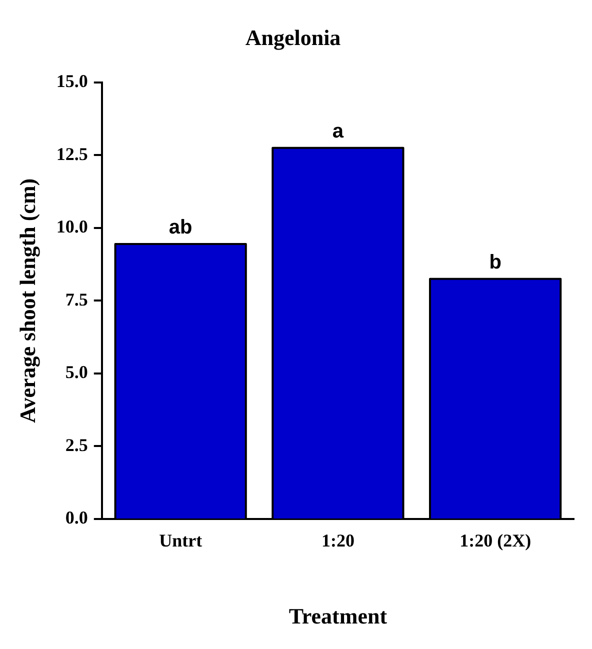 The height and width of the screenshot is (649, 592). I want to click on annotation: b, so click(495, 262).